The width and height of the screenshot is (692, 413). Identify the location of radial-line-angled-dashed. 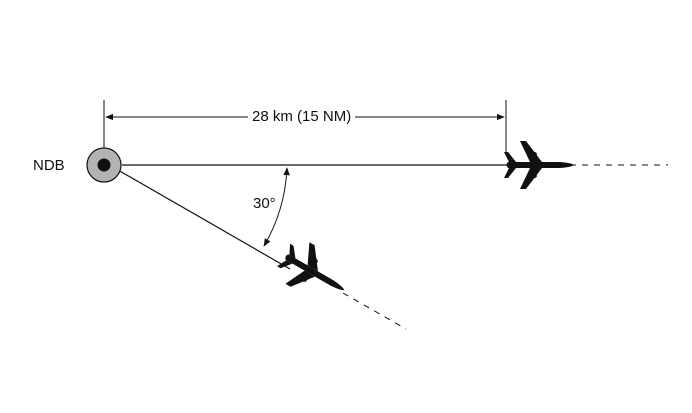
(374, 311).